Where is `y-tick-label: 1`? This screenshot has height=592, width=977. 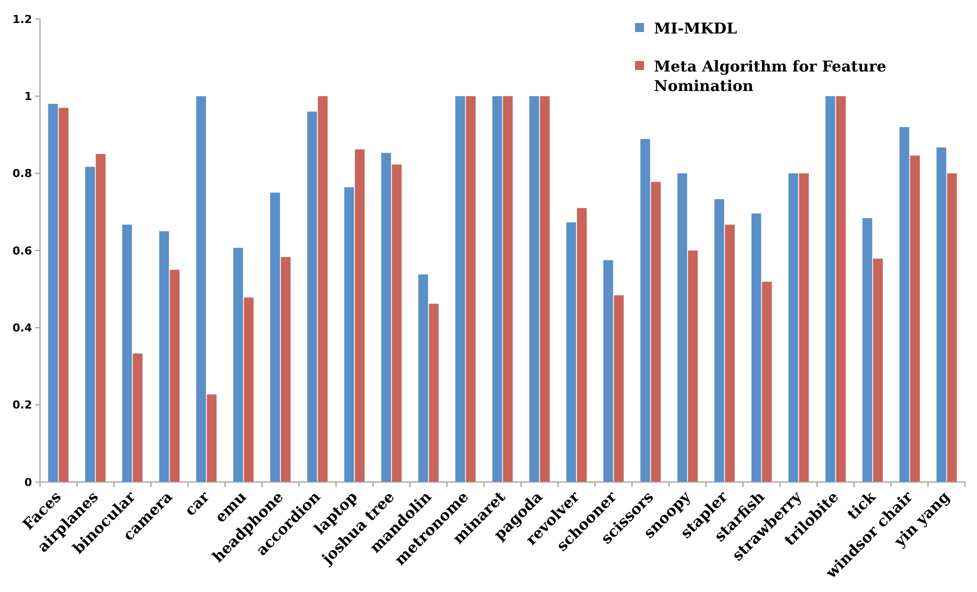
y-tick-label: 1 is located at coordinates (28, 97).